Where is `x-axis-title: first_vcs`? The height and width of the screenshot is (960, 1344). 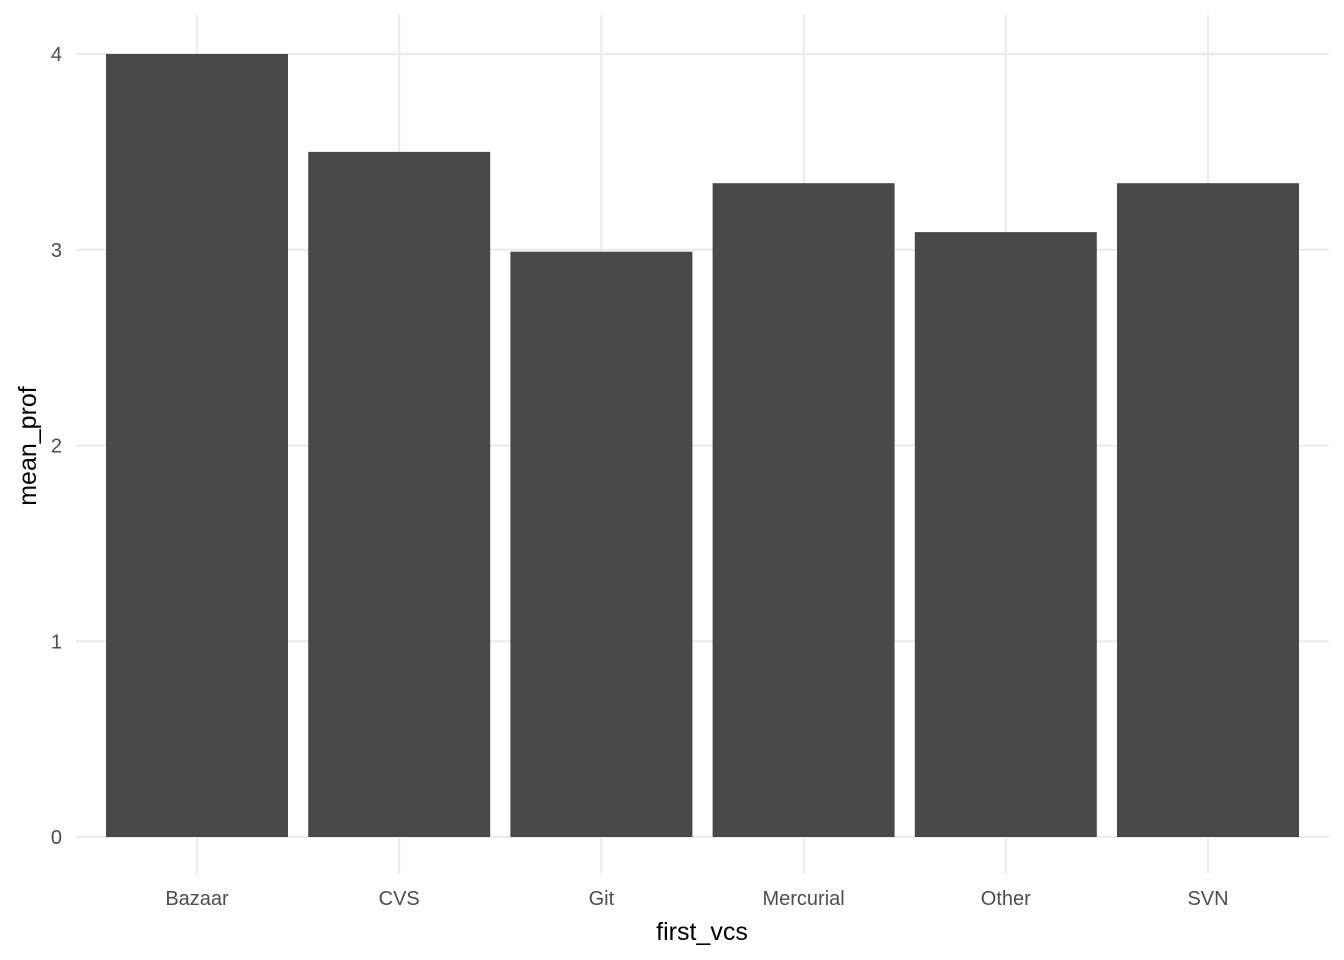 x-axis-title: first_vcs is located at coordinates (702, 932).